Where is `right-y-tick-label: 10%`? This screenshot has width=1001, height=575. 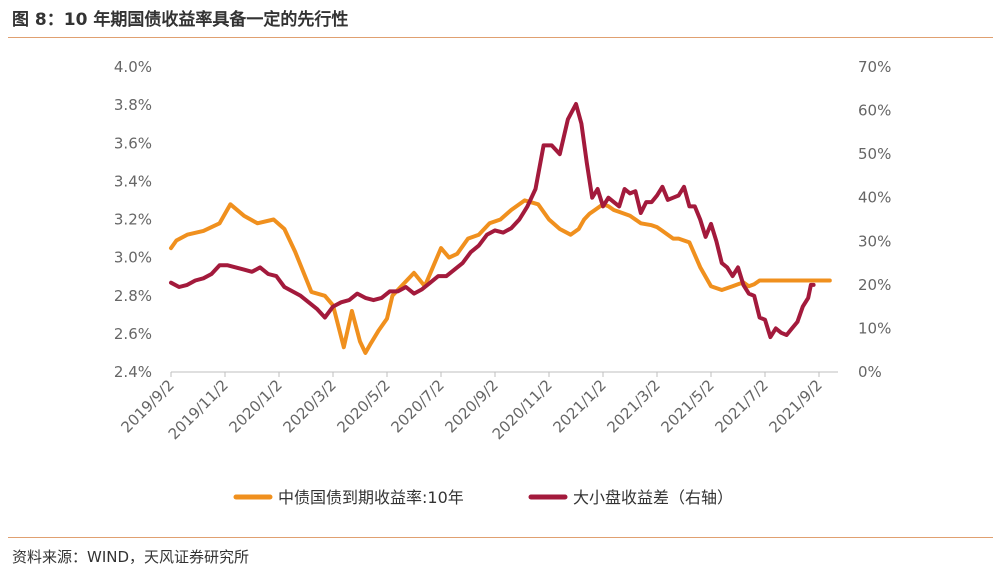
right-y-tick-label: 10% is located at coordinates (874, 328).